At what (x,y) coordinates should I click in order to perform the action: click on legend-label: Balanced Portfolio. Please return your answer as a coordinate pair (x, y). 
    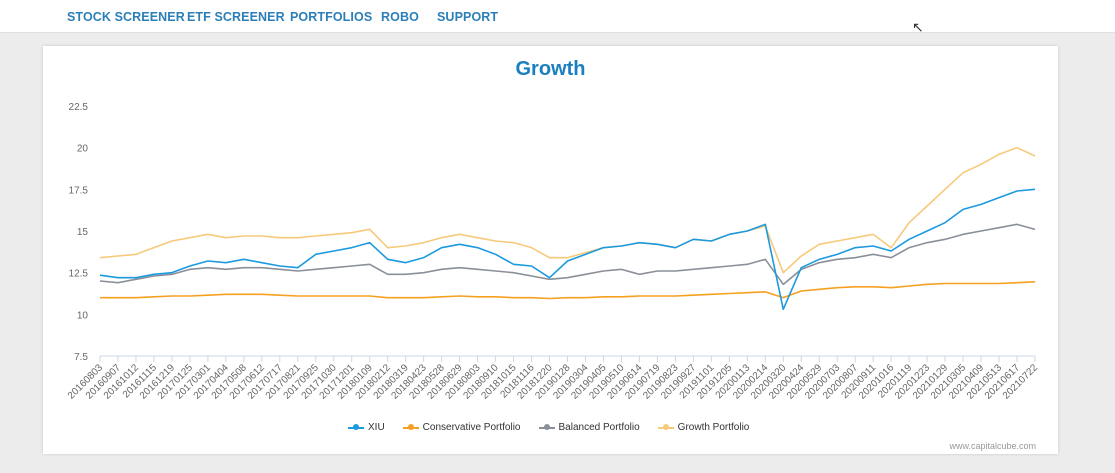
    Looking at the image, I should click on (599, 427).